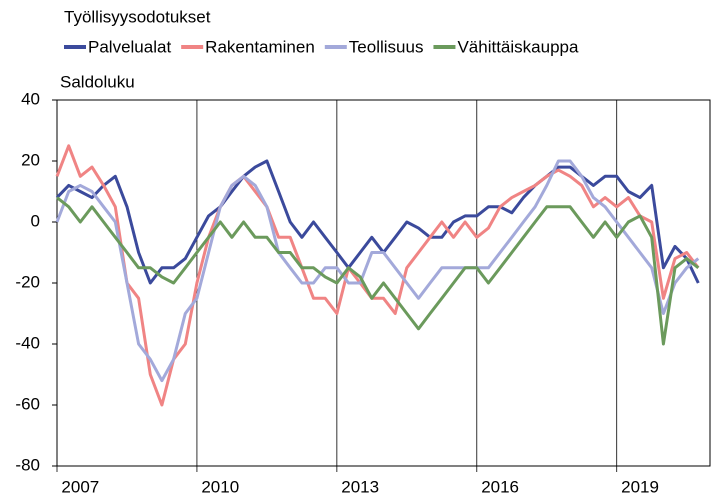  What do you see at coordinates (518, 46) in the screenshot?
I see `legend-label: Vähittäiskauppa` at bounding box center [518, 46].